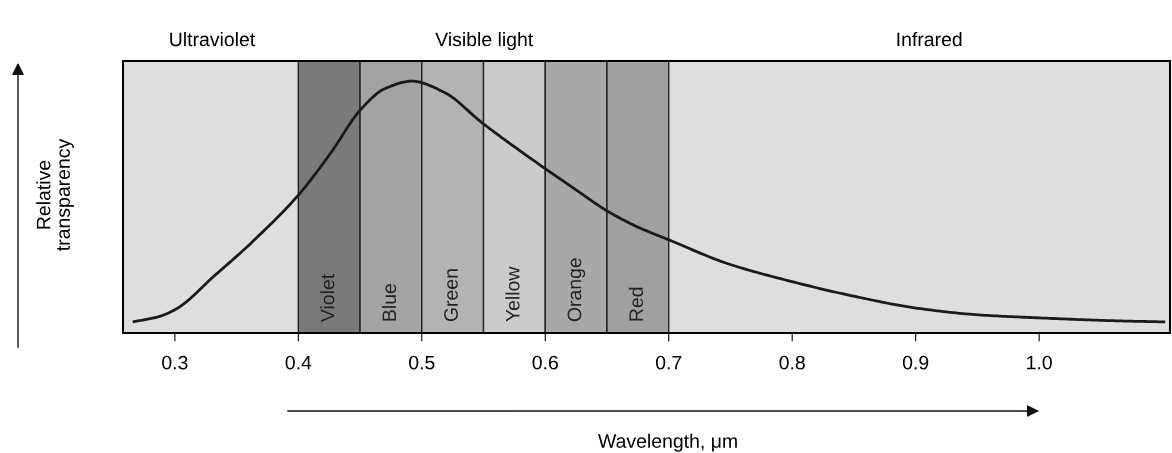 The image size is (1172, 453). What do you see at coordinates (792, 362) in the screenshot?
I see `x-tick-label: 0.8` at bounding box center [792, 362].